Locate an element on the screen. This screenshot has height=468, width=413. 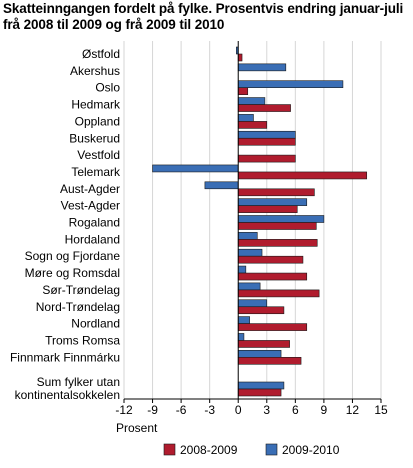
category-label: Nord-Trøndelag is located at coordinates (78, 307).